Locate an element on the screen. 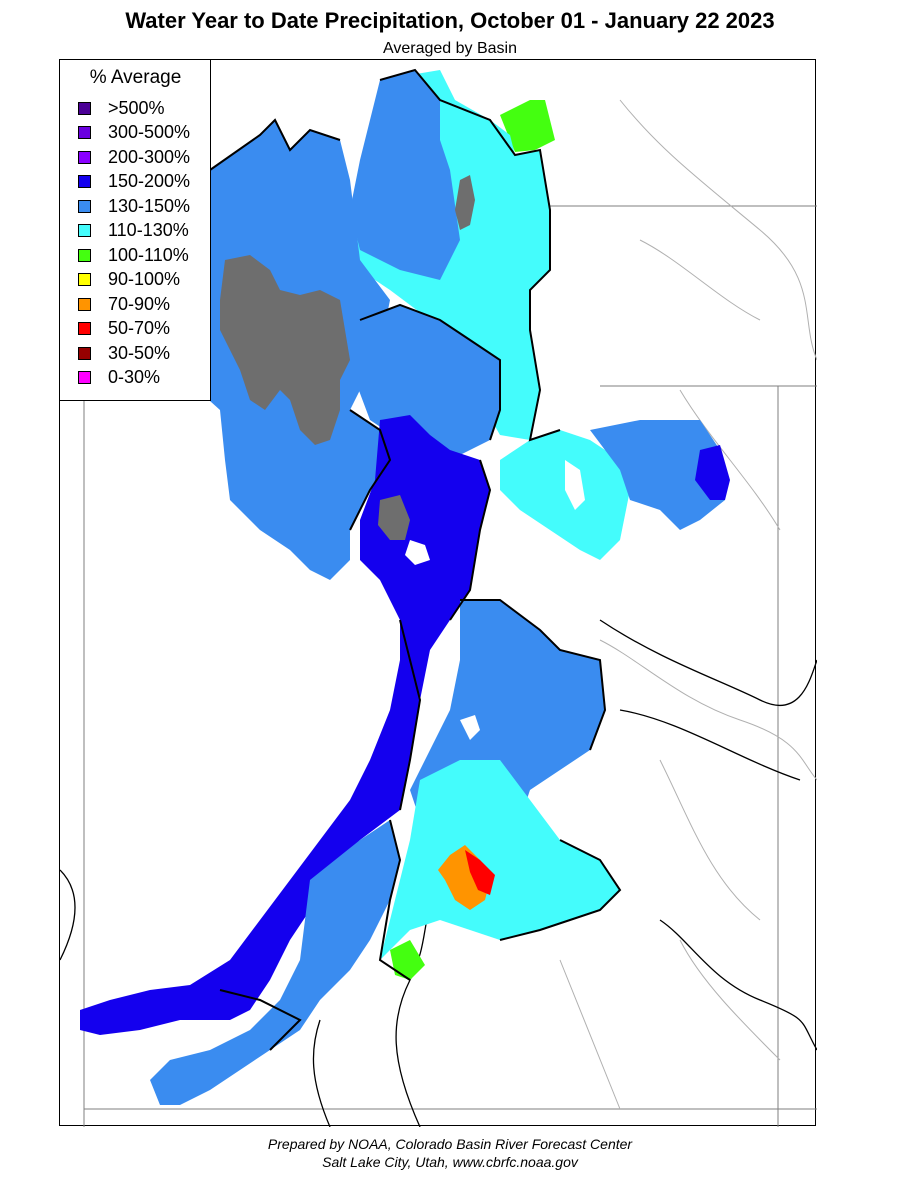 This screenshot has height=1200, width=900. legend-item: 30-50% is located at coordinates (124, 353).